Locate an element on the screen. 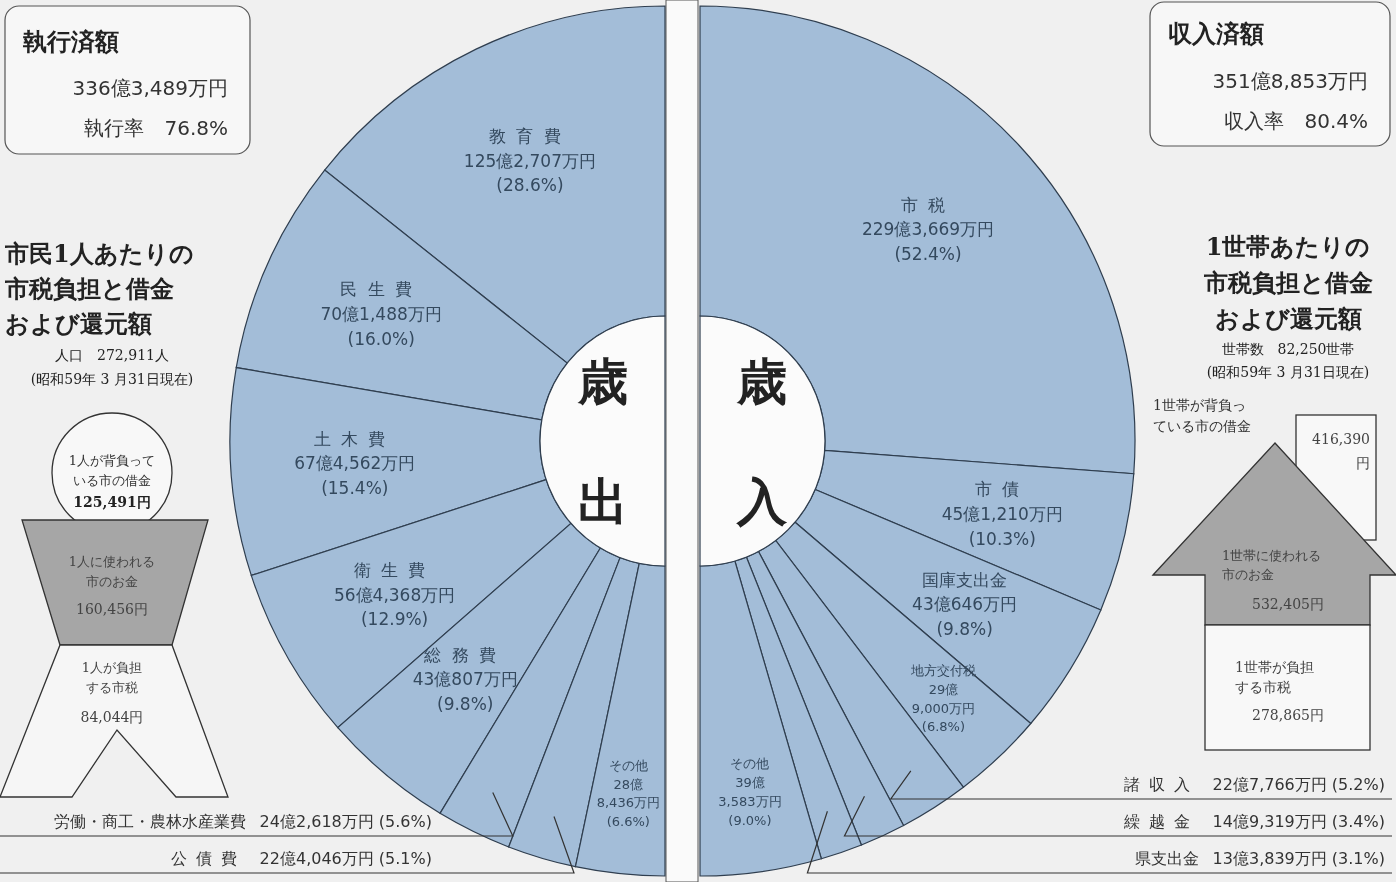 The width and height of the screenshot is (1396, 882). chart-title: 歳出 is located at coordinates (603, 442).